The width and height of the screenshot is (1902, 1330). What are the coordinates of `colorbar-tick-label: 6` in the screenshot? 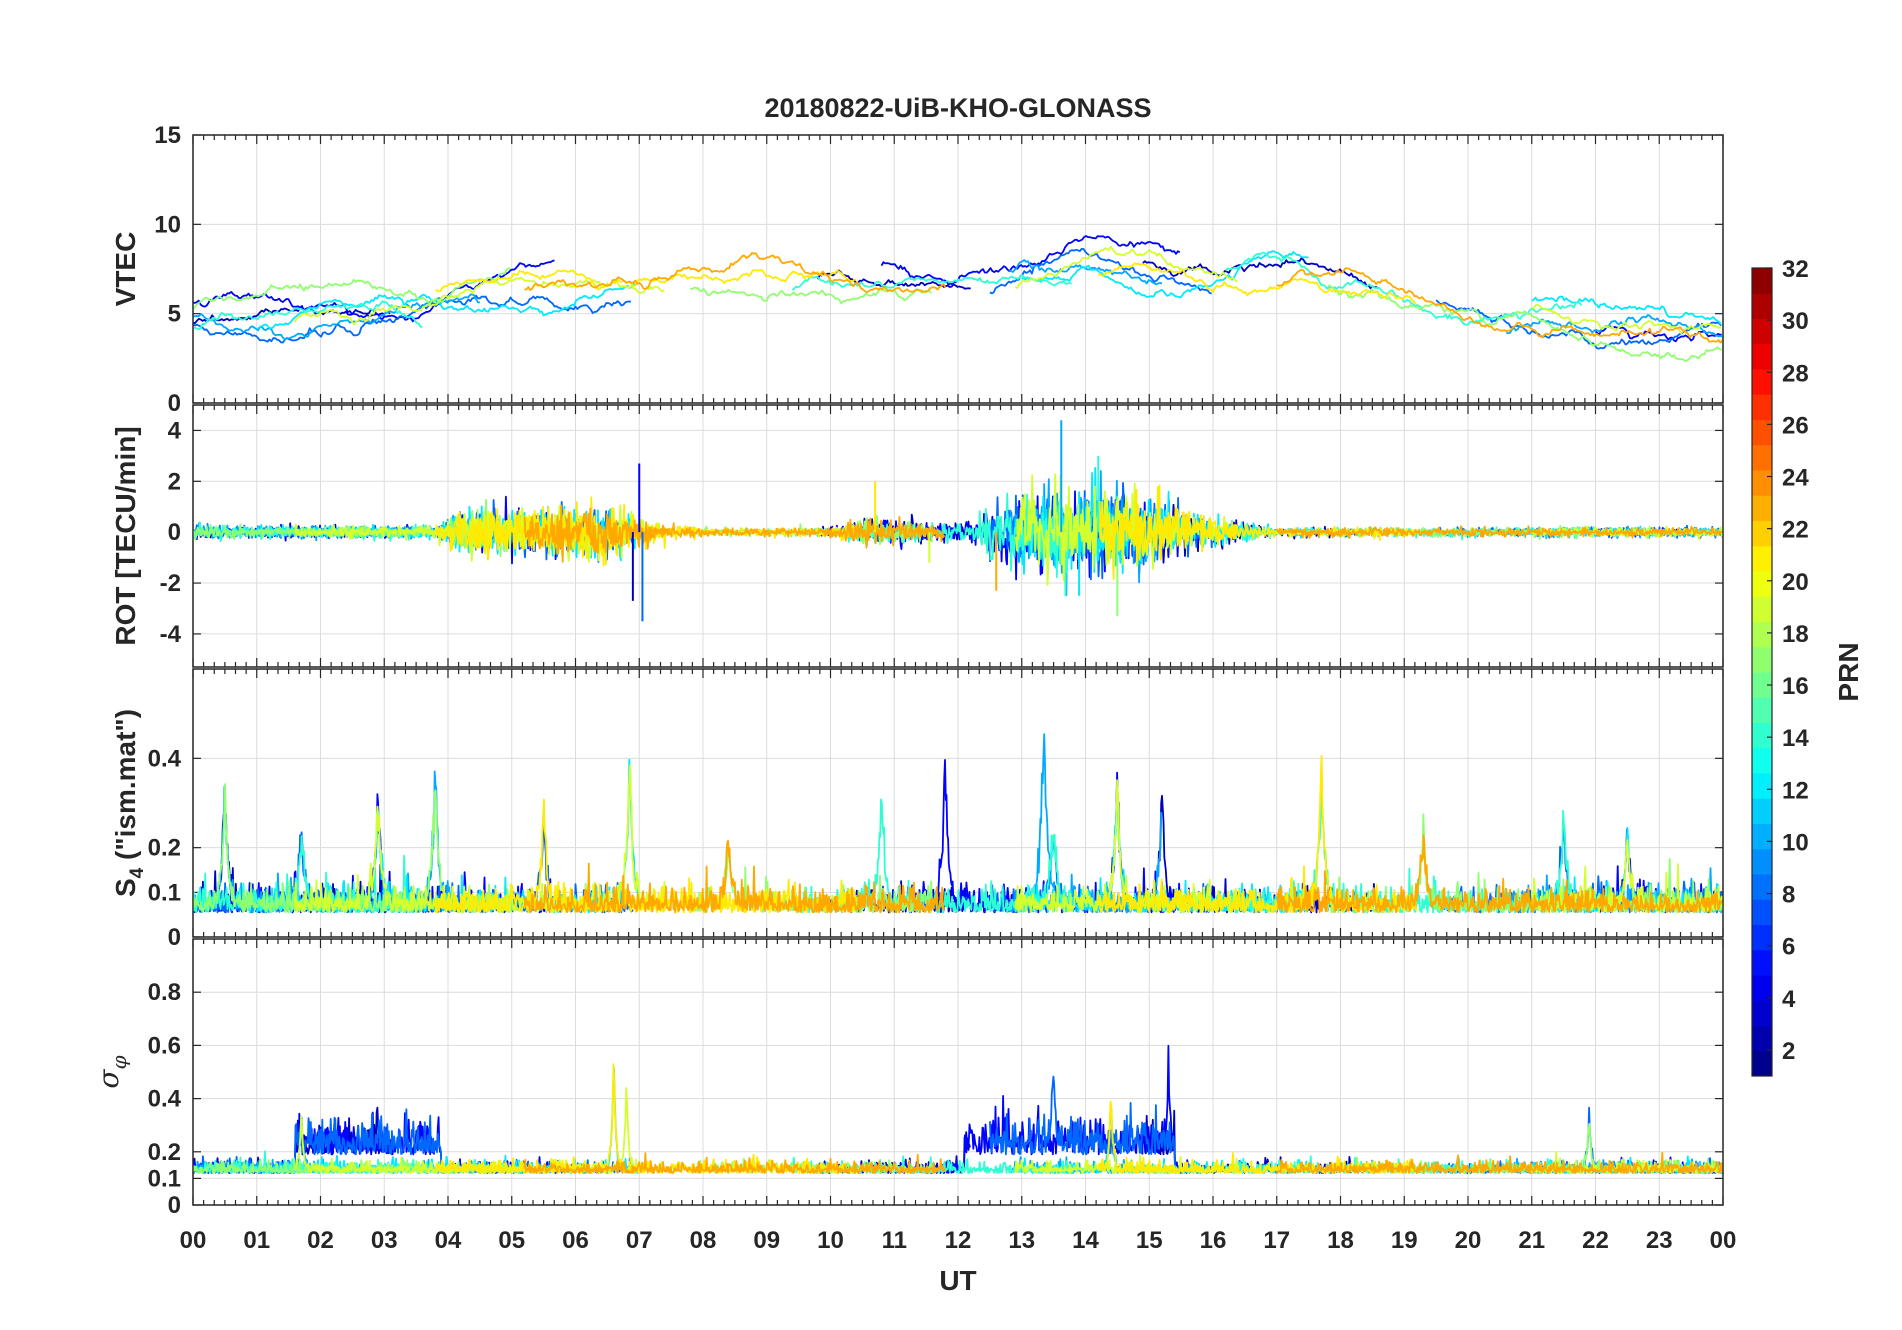 It's located at (1788, 947).